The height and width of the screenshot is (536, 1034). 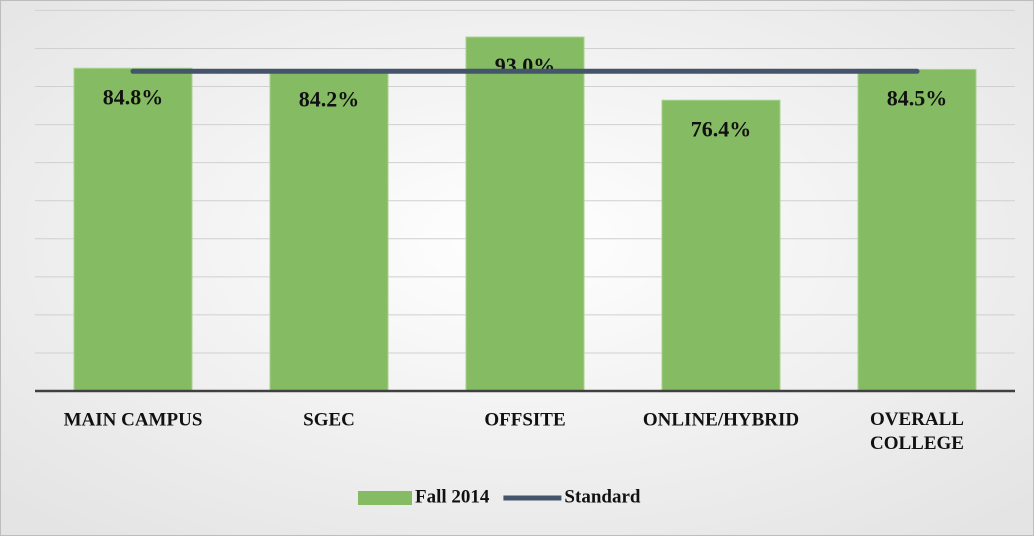 I want to click on data-label: 76.4%, so click(x=721, y=128).